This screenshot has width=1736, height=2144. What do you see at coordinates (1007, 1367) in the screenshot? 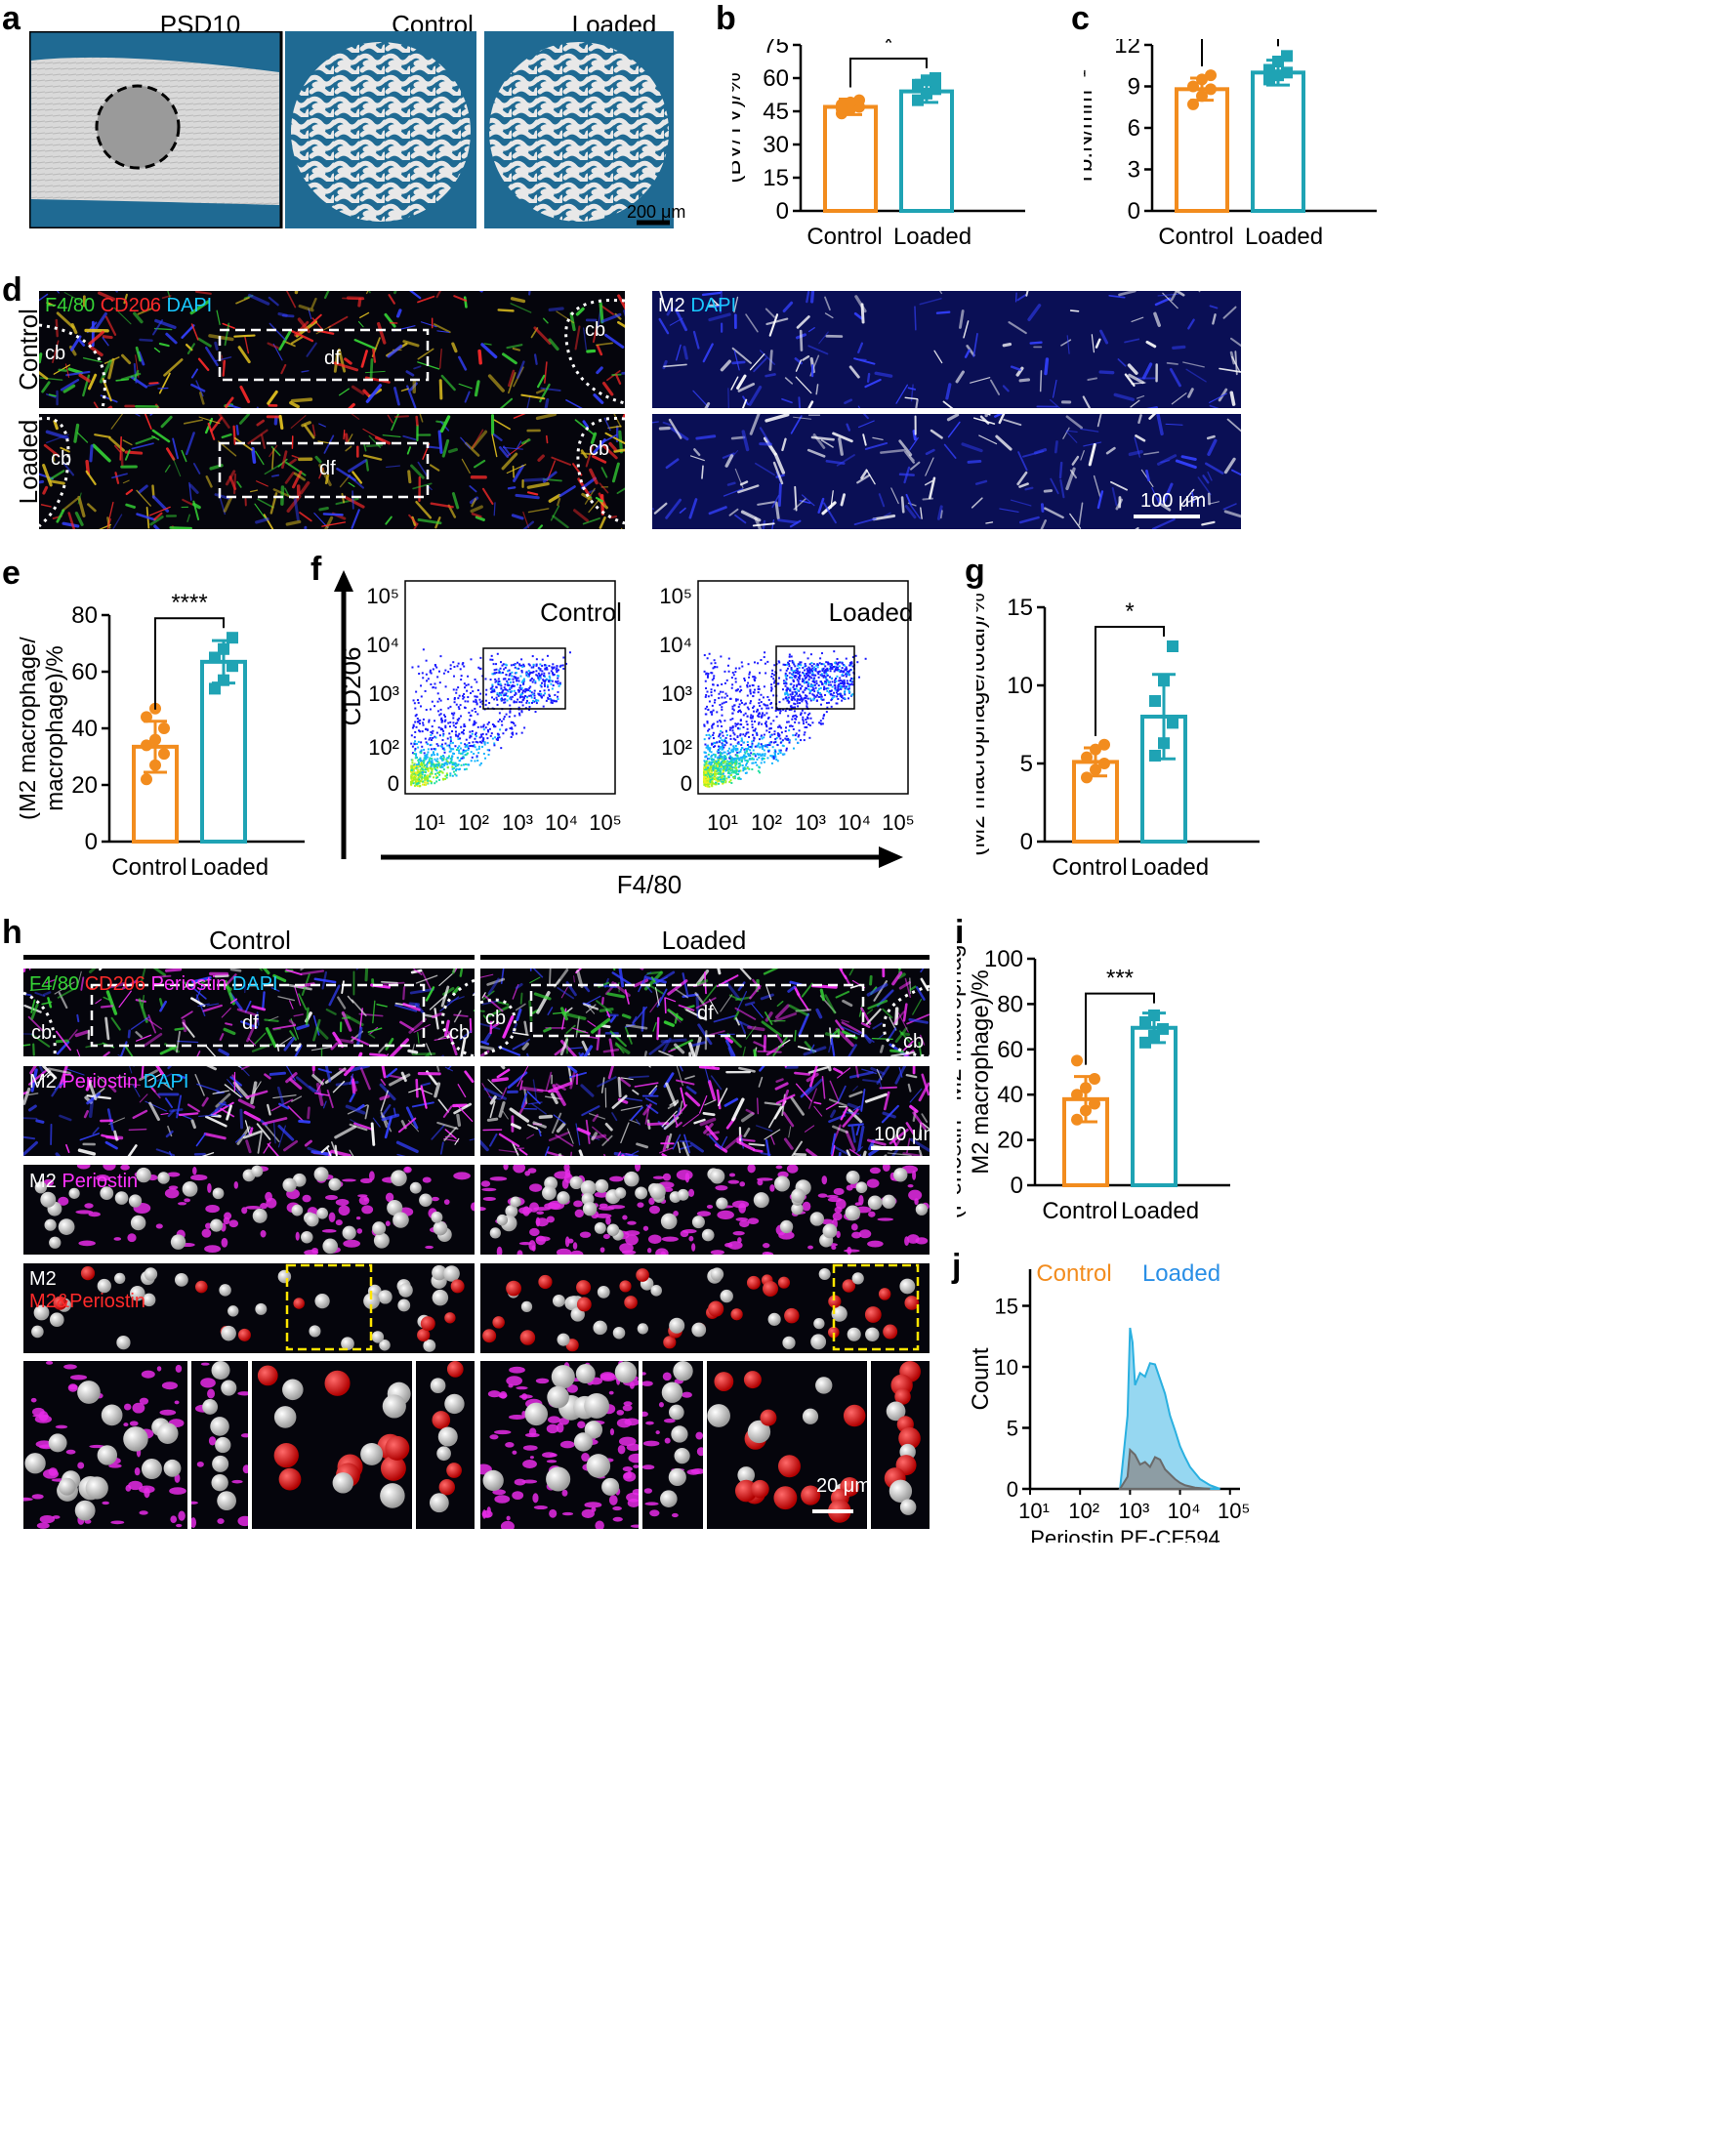
I see `y-tick-label: 10` at bounding box center [1007, 1367].